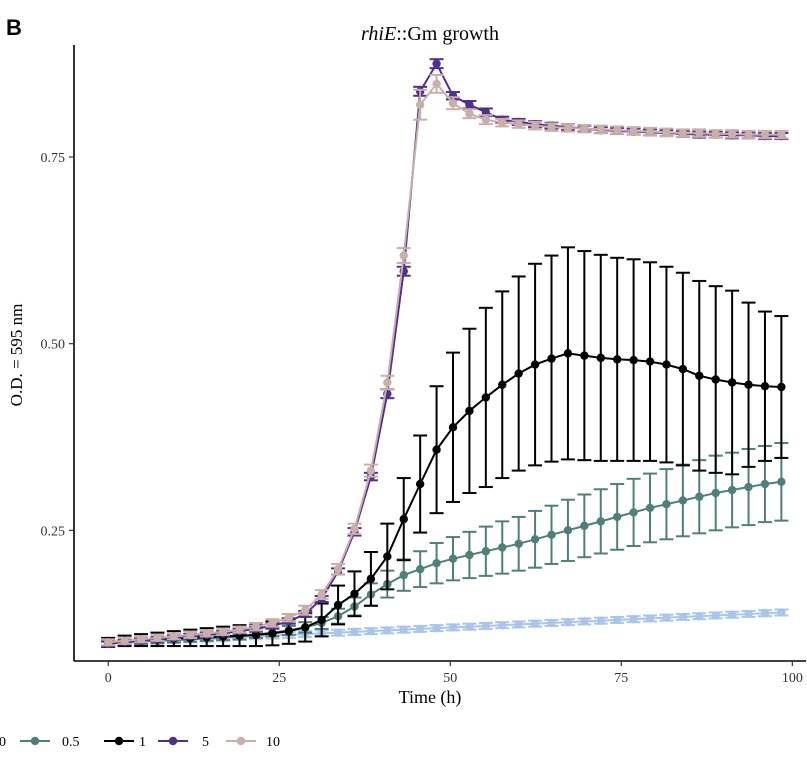 Image resolution: width=807 pixels, height=758 pixels. I want to click on x-axis-label: Time (h), so click(430, 697).